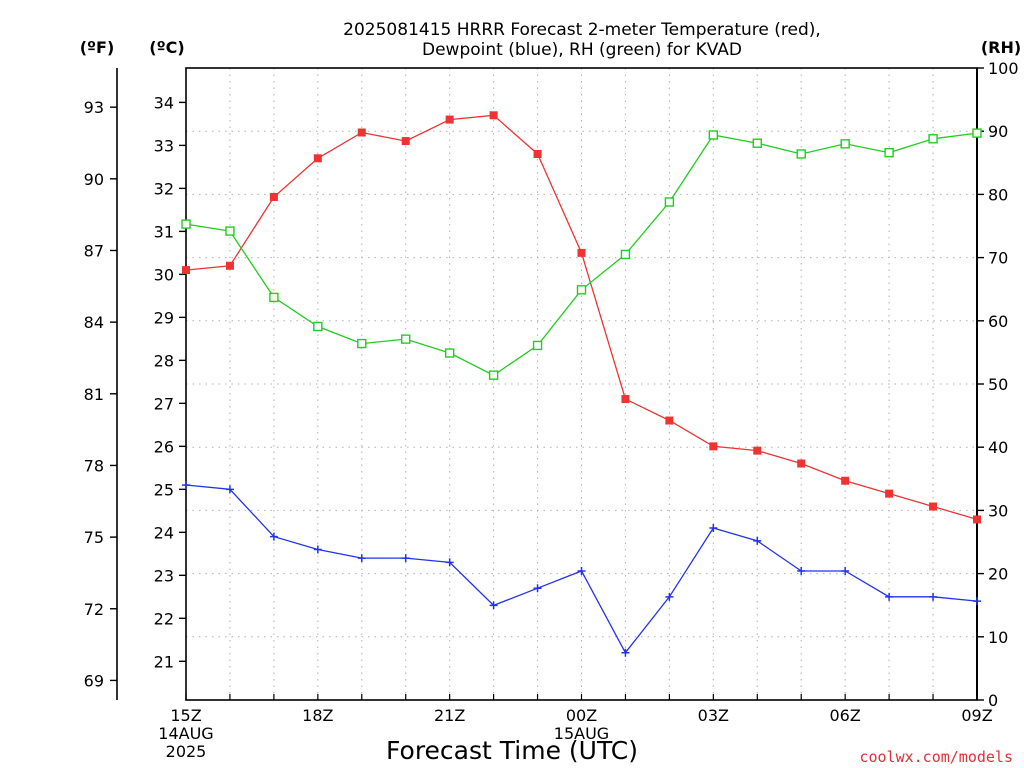  Describe the element at coordinates (166, 47) in the screenshot. I see `celsius-axis-label: (ºC)` at that location.